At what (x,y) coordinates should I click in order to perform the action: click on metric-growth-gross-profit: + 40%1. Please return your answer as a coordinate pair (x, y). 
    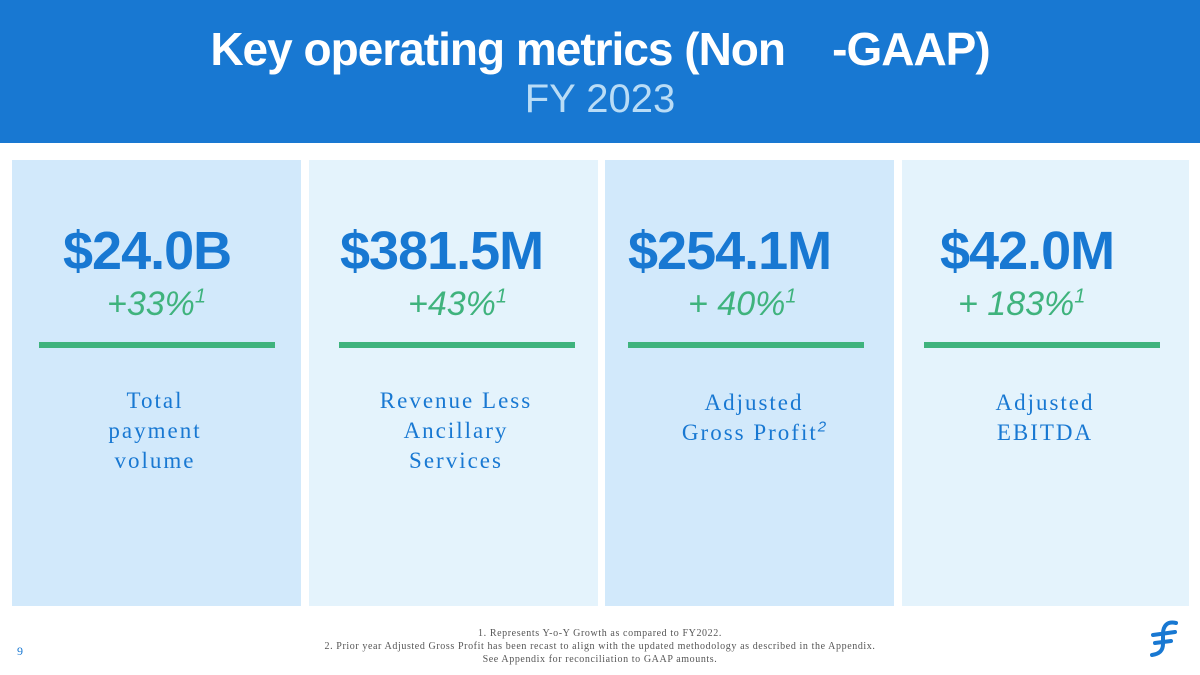
    Looking at the image, I should click on (742, 304).